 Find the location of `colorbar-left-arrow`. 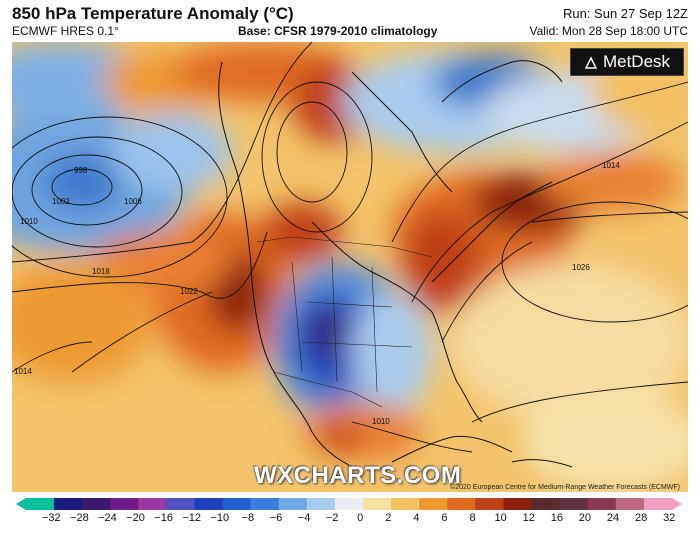

colorbar-left-arrow is located at coordinates (21, 504).